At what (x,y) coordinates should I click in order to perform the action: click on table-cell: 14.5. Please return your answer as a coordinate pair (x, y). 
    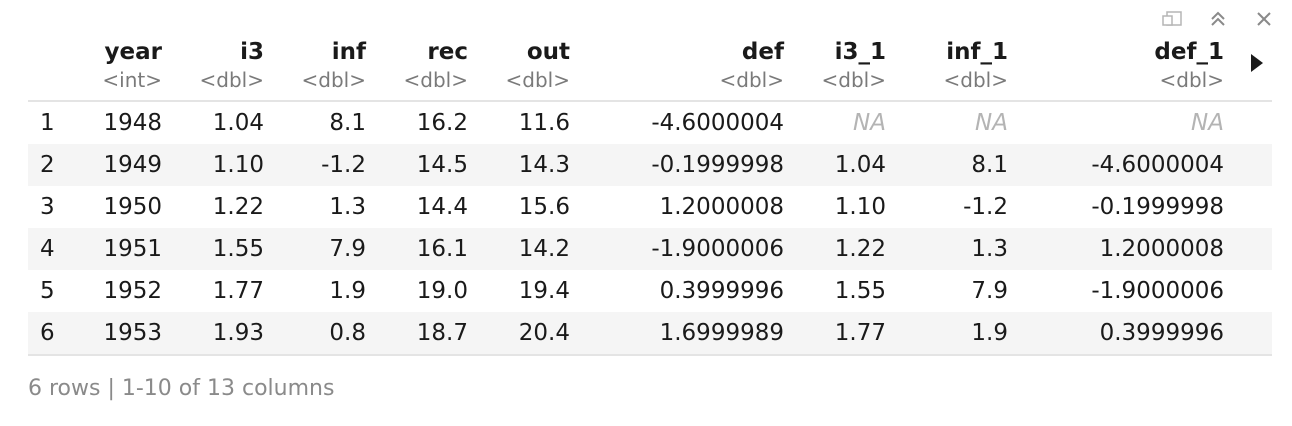
    Looking at the image, I should click on (442, 165).